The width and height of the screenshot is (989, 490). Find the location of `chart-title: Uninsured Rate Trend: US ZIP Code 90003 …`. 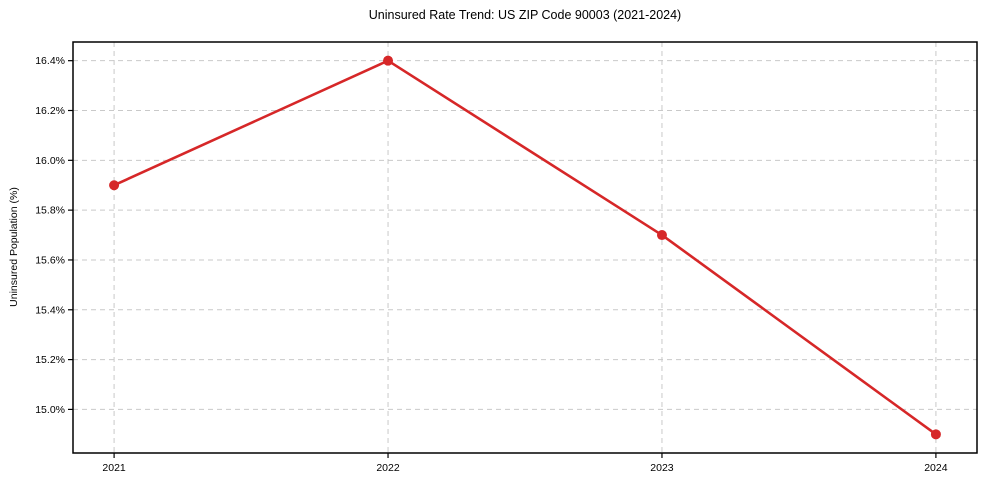

chart-title: Uninsured Rate Trend: US ZIP Code 90003 … is located at coordinates (525, 15).